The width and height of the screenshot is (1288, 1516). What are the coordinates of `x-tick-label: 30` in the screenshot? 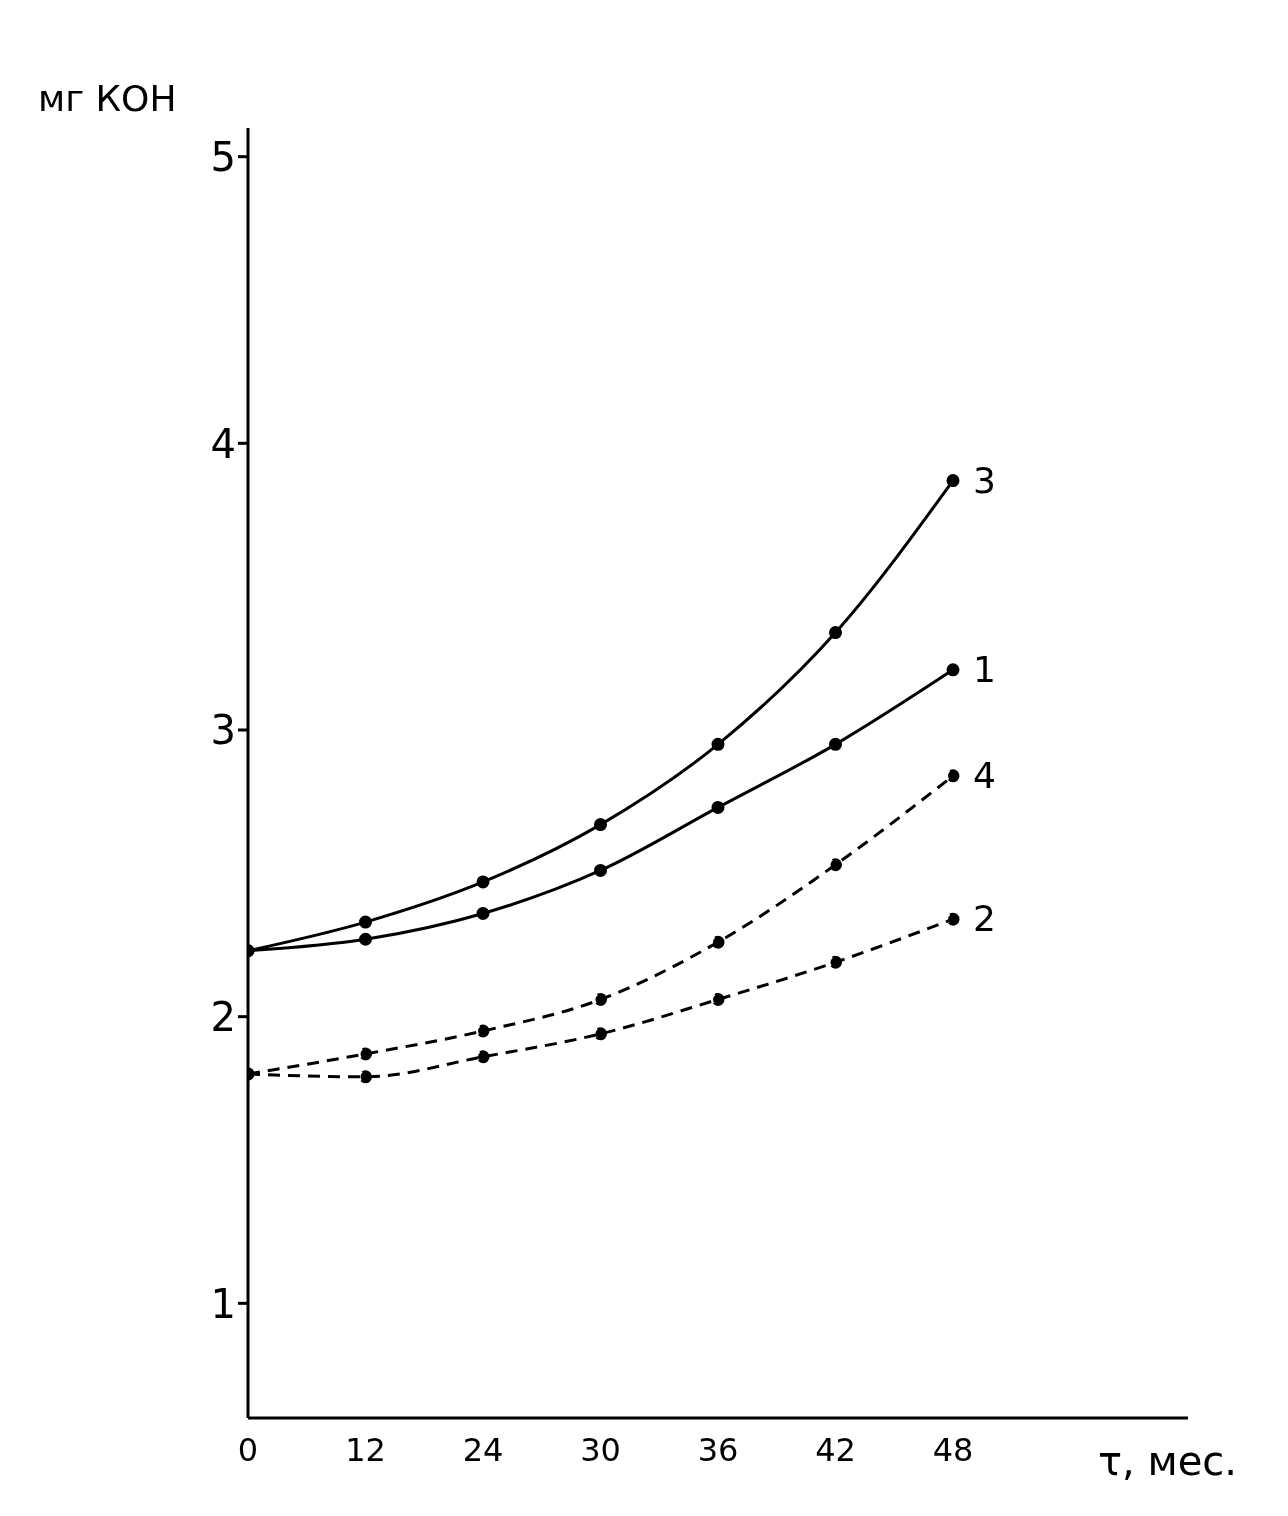 It's located at (600, 1449).